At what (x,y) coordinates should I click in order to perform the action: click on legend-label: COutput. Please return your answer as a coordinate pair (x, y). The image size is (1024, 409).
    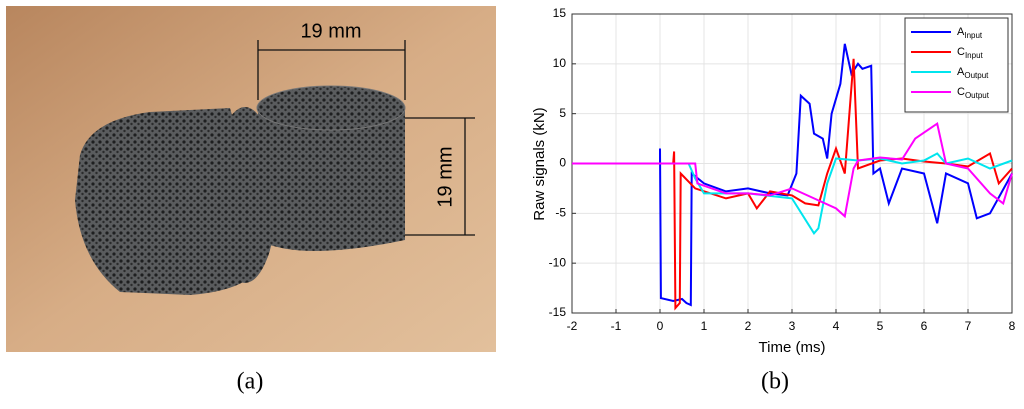
    Looking at the image, I should click on (973, 93).